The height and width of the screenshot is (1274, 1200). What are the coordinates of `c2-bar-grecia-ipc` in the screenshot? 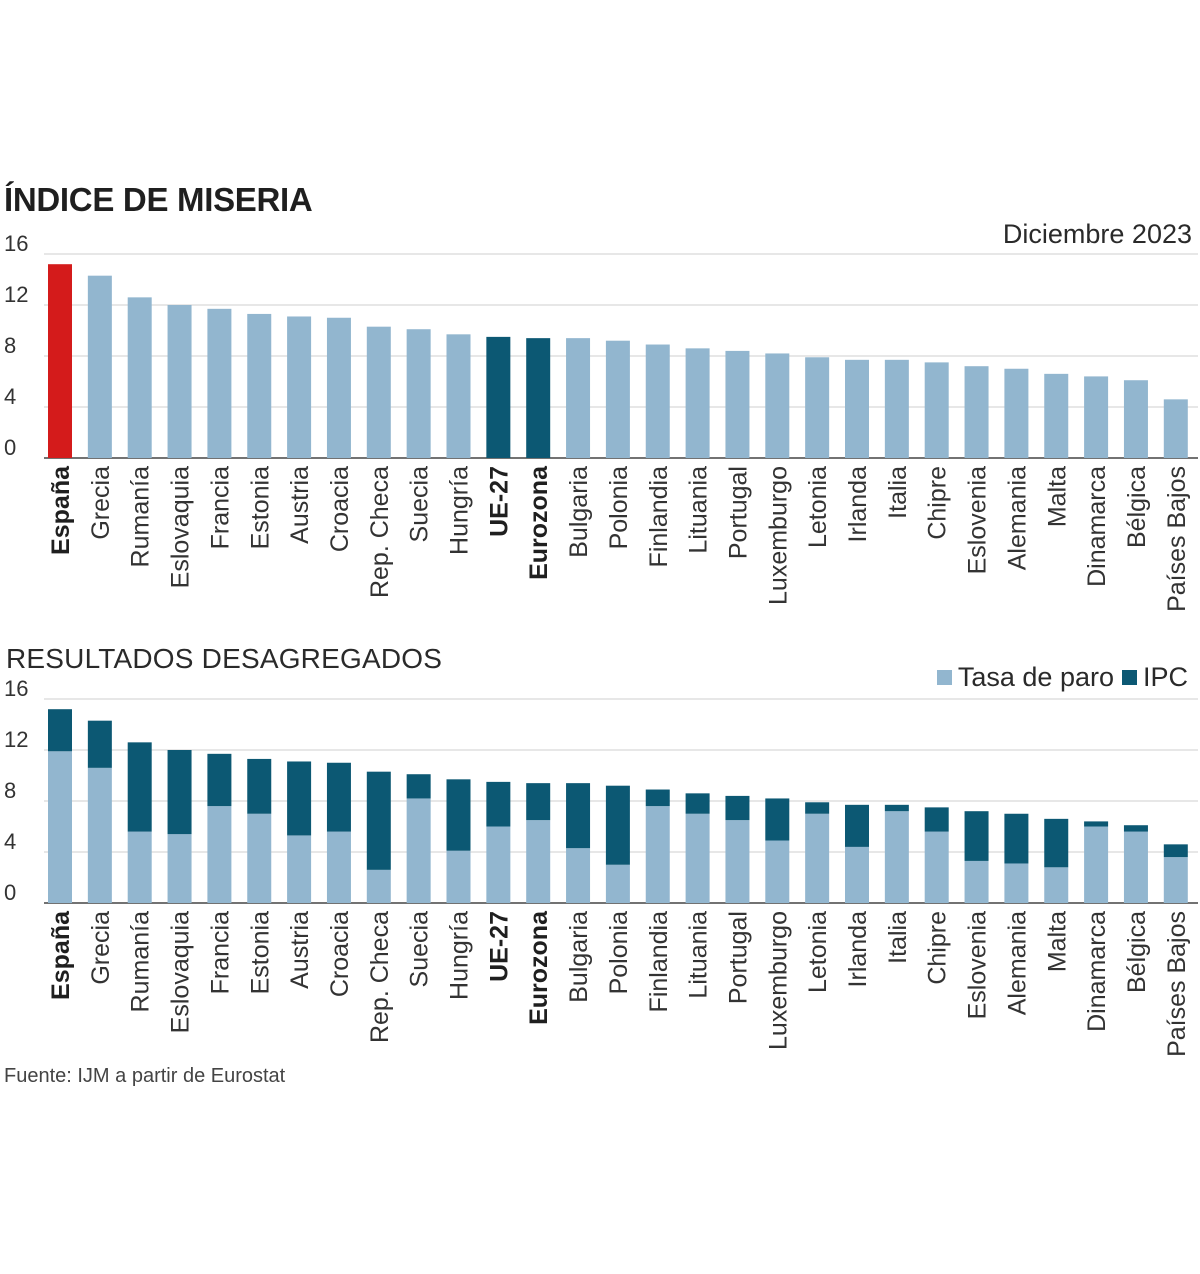 It's located at (99, 744).